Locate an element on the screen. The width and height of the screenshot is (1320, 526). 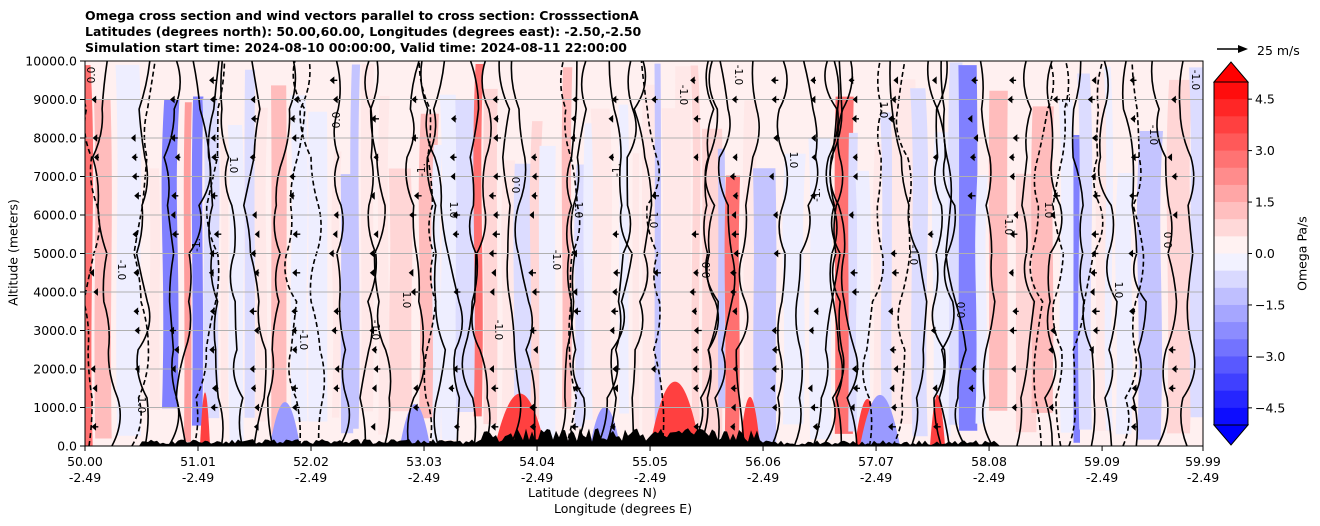
colorbar-label: Omega Pa/s is located at coordinates (1302, 253).